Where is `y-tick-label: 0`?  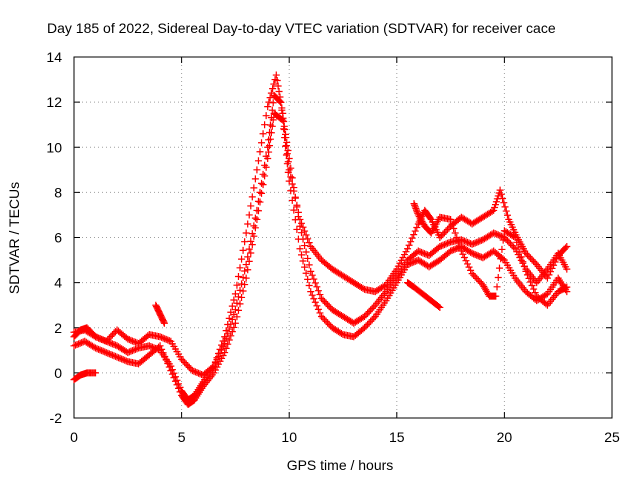
y-tick-label: 0 is located at coordinates (58, 373).